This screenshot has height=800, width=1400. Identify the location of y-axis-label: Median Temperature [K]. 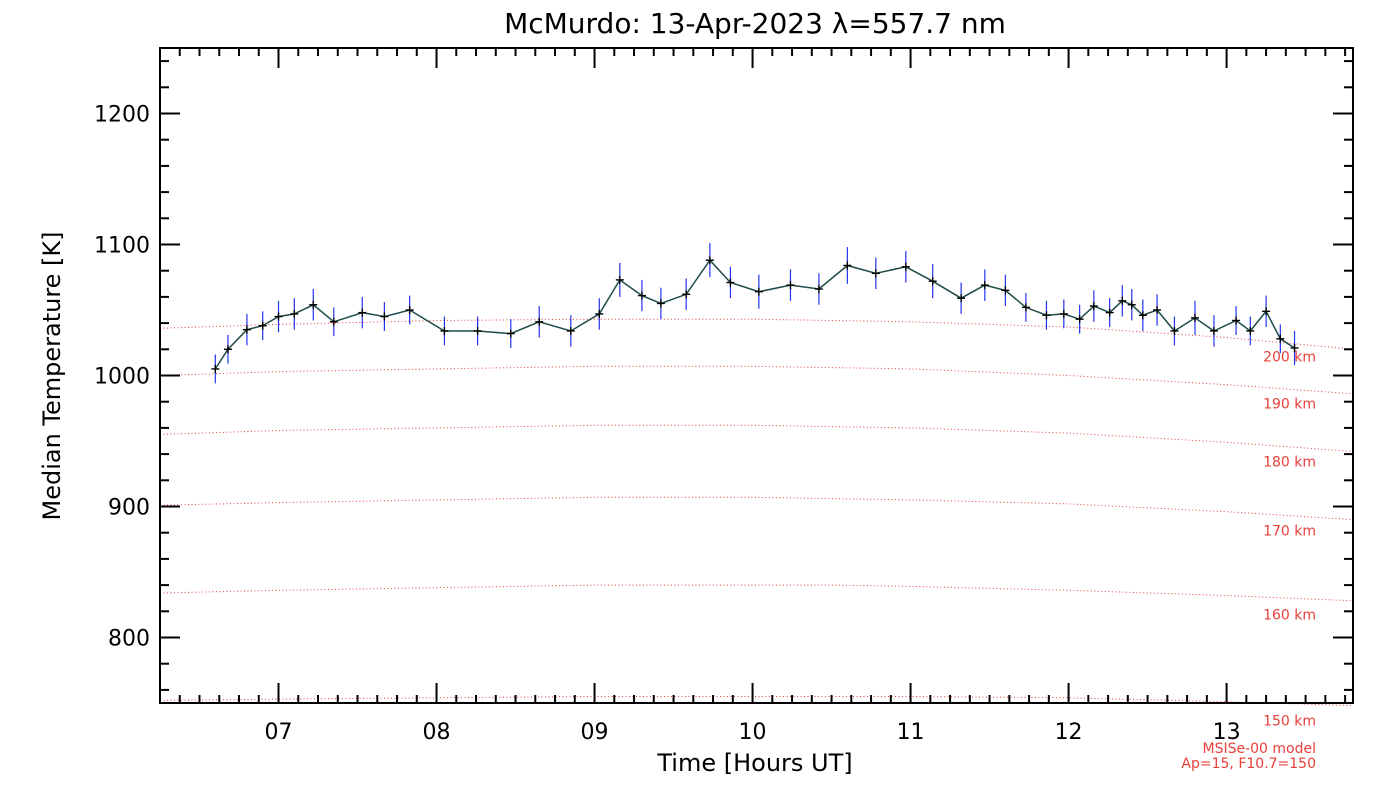
(52, 375).